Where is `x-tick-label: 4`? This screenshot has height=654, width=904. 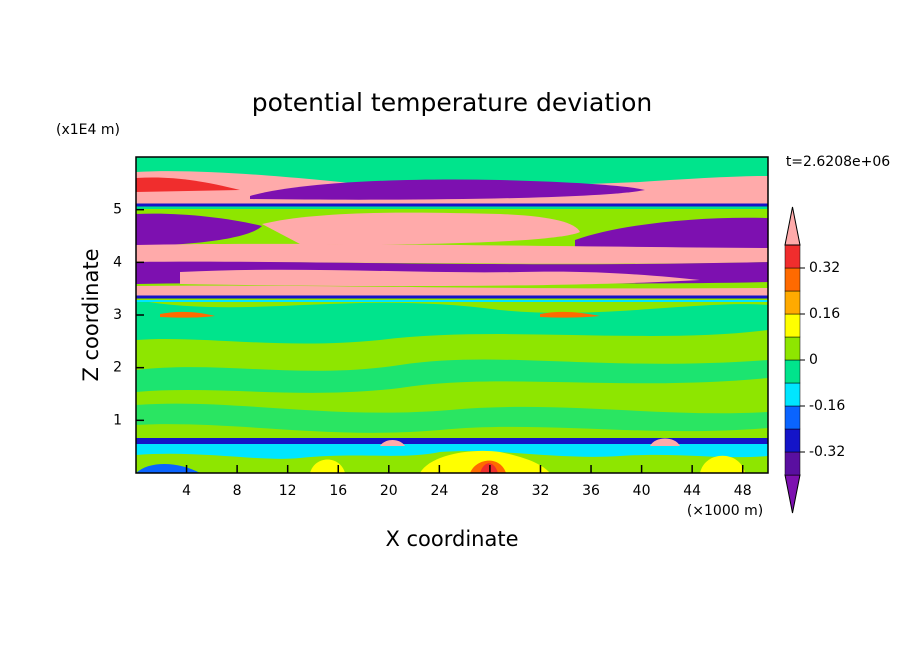
x-tick-label: 4 is located at coordinates (186, 491).